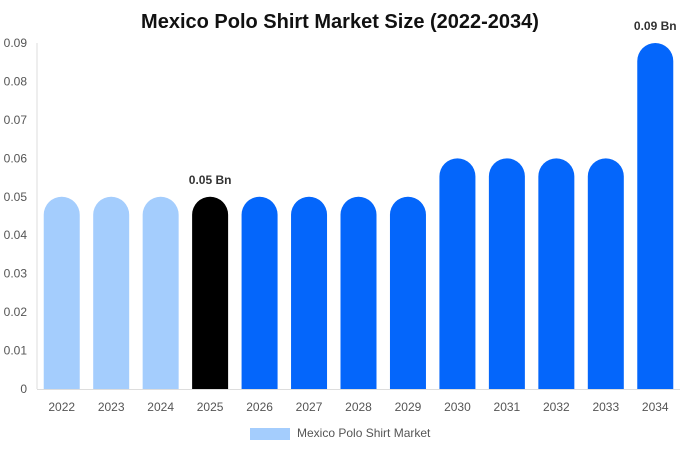  Describe the element at coordinates (358, 407) in the screenshot. I see `x-tick-label: 2028` at that location.